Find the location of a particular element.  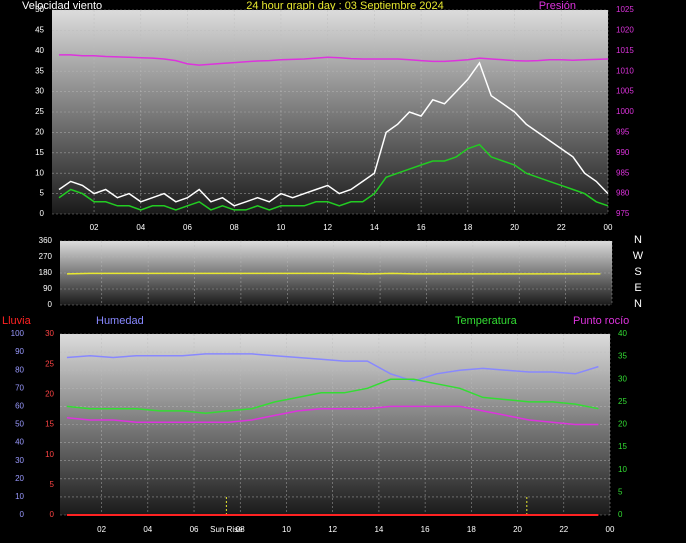

annotation: Sun Rise is located at coordinates (226, 529).